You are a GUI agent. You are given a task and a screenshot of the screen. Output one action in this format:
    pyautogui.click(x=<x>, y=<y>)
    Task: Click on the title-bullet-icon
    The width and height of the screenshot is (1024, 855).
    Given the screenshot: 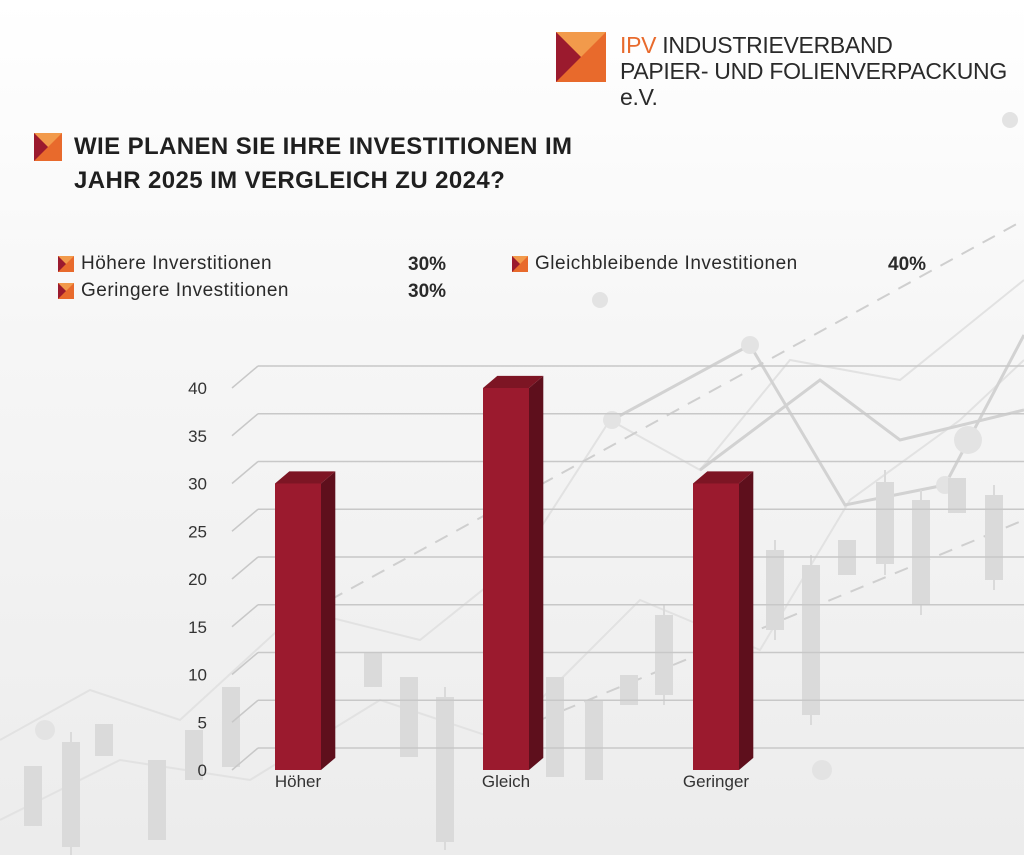 What is the action you would take?
    pyautogui.click(x=48, y=147)
    